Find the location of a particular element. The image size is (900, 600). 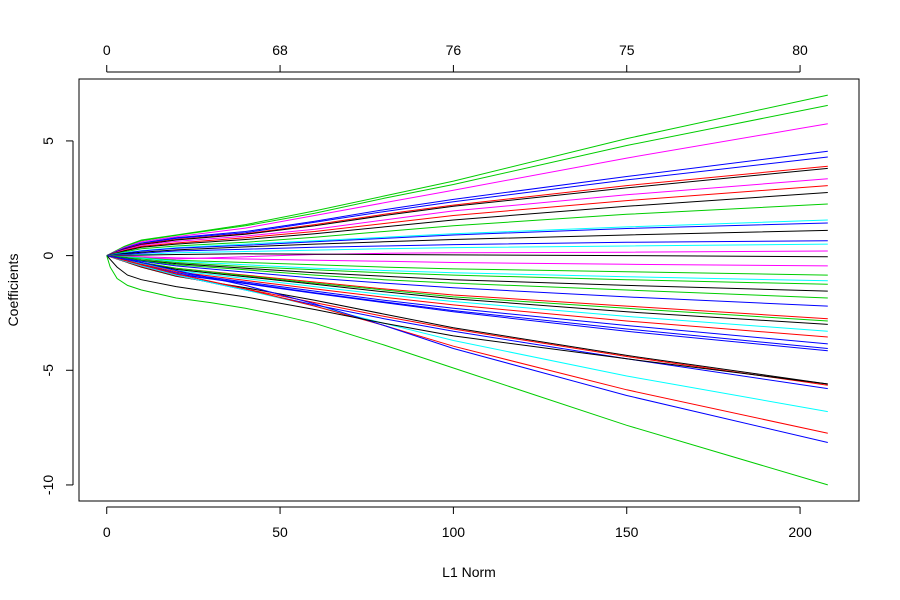

top-tick-label: 76 is located at coordinates (454, 50).